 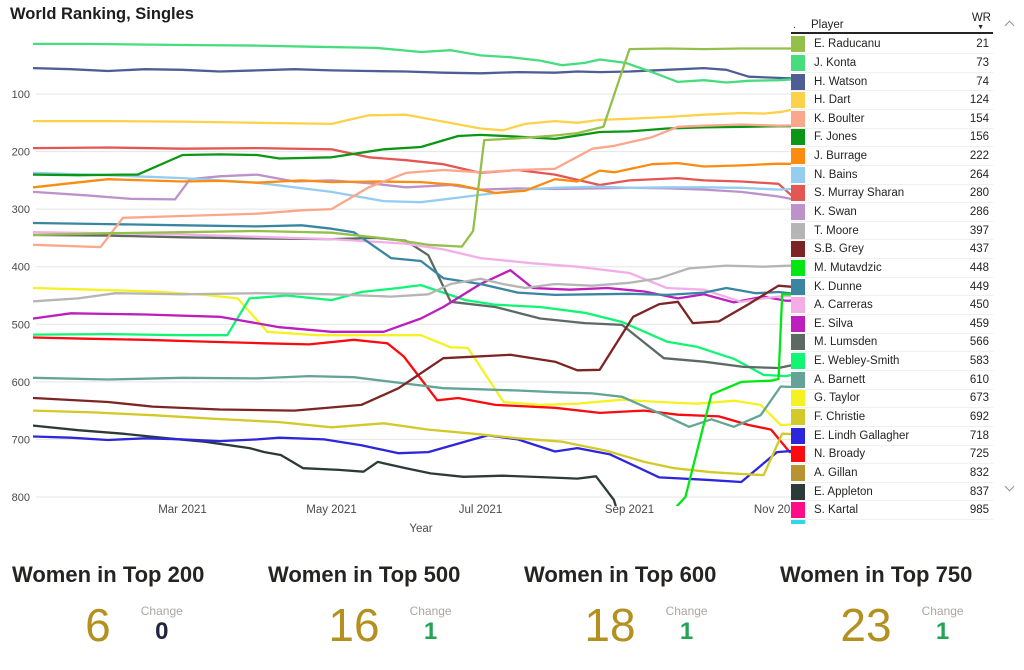 What do you see at coordinates (827, 25) in the screenshot?
I see `player-column-header: Player` at bounding box center [827, 25].